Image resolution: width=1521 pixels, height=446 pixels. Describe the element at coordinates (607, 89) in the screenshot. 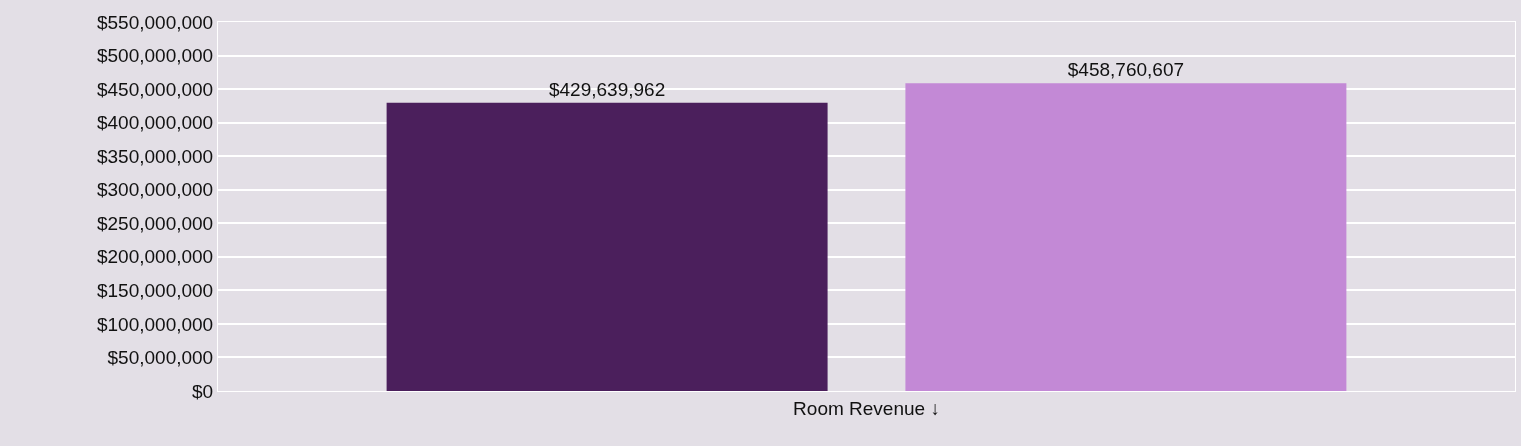

I see `data-label: $429,639,962` at that location.